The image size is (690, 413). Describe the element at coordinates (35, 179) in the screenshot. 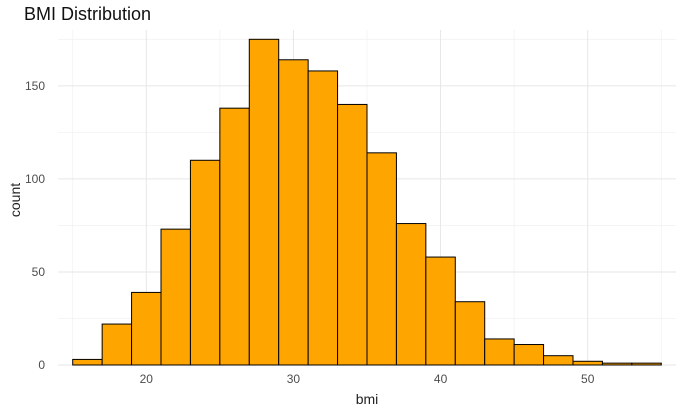

I see `y-tick-label: 100` at that location.